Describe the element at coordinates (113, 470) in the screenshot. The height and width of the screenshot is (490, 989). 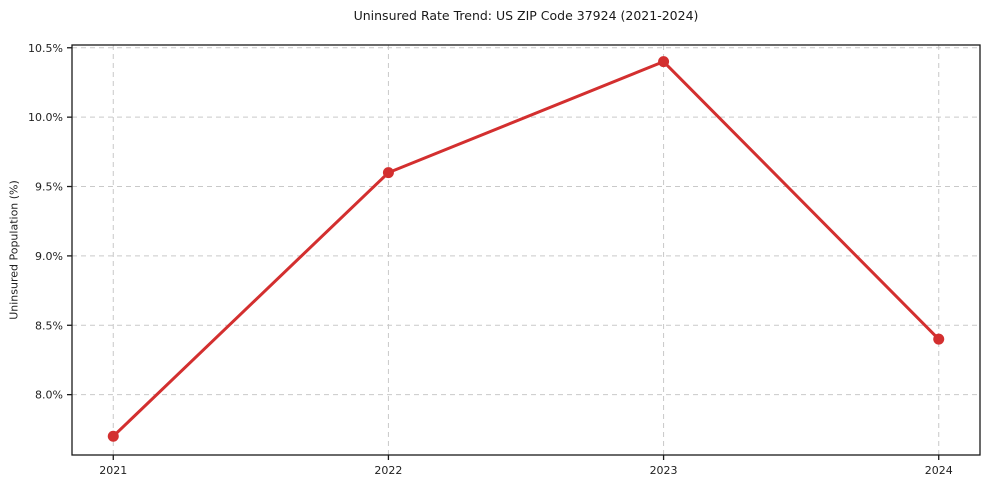
I see `x-tick-label: 2021` at that location.